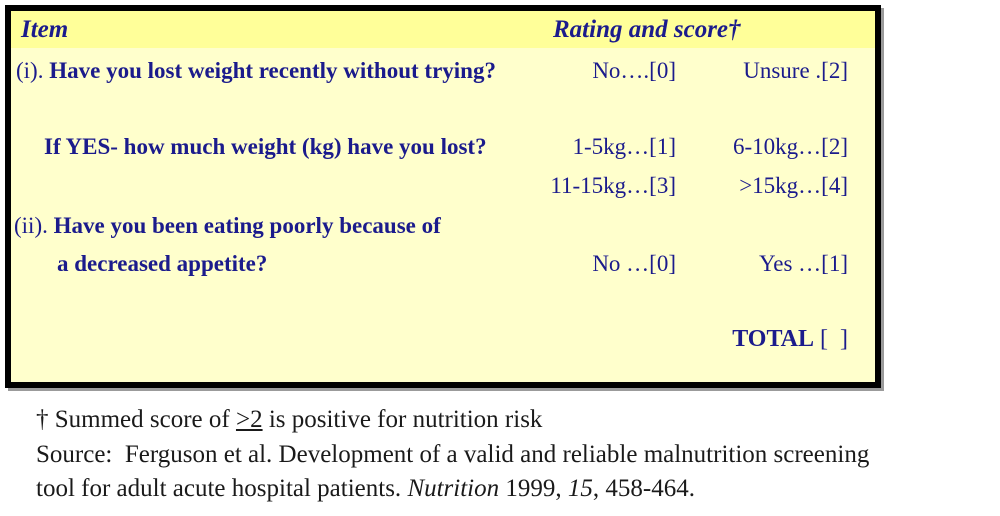 This screenshot has width=1000, height=516. Describe the element at coordinates (249, 419) in the screenshot. I see `footnote-threshold: >2` at that location.